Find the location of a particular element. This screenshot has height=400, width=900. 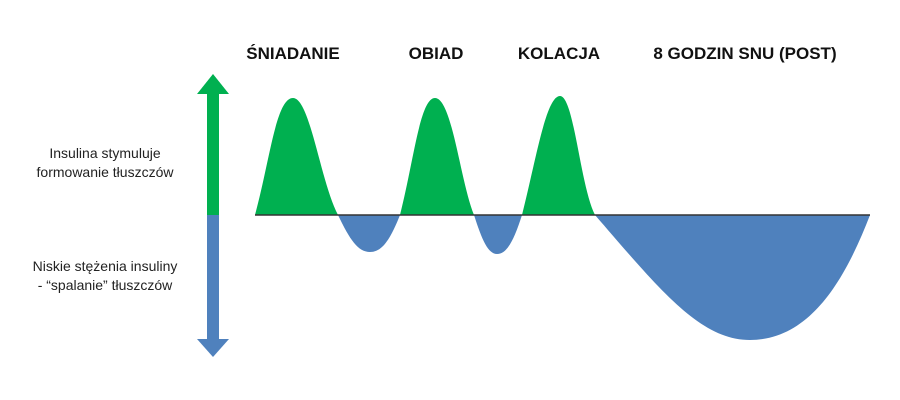

meal-label: OBIAD is located at coordinates (436, 53).